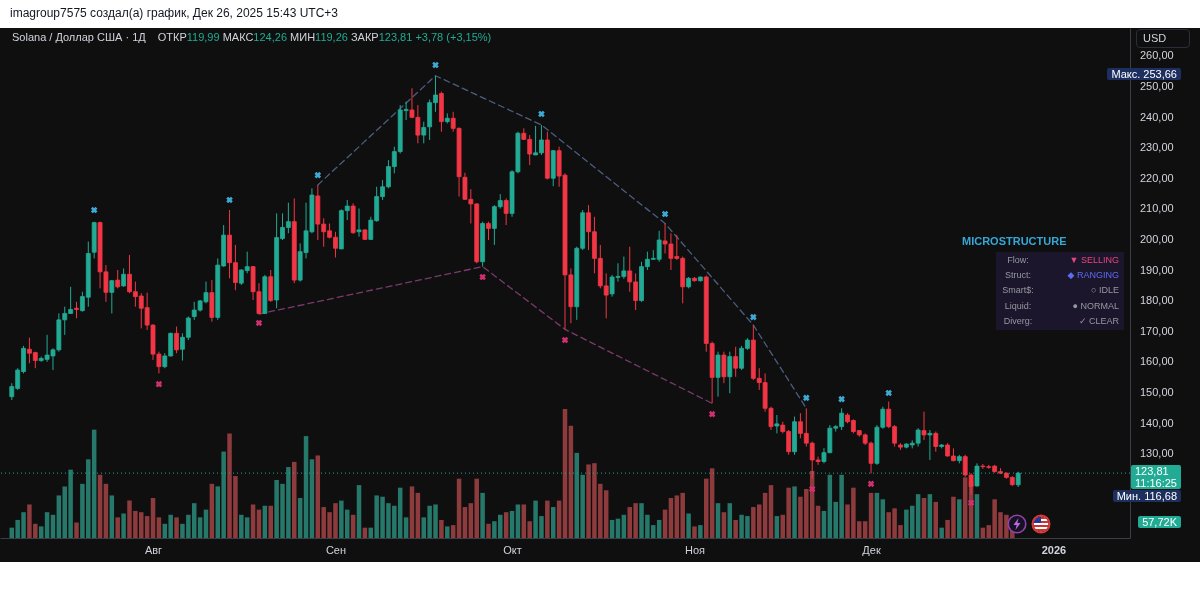  Describe the element at coordinates (485, 335) in the screenshot. I see `line-series` at that location.